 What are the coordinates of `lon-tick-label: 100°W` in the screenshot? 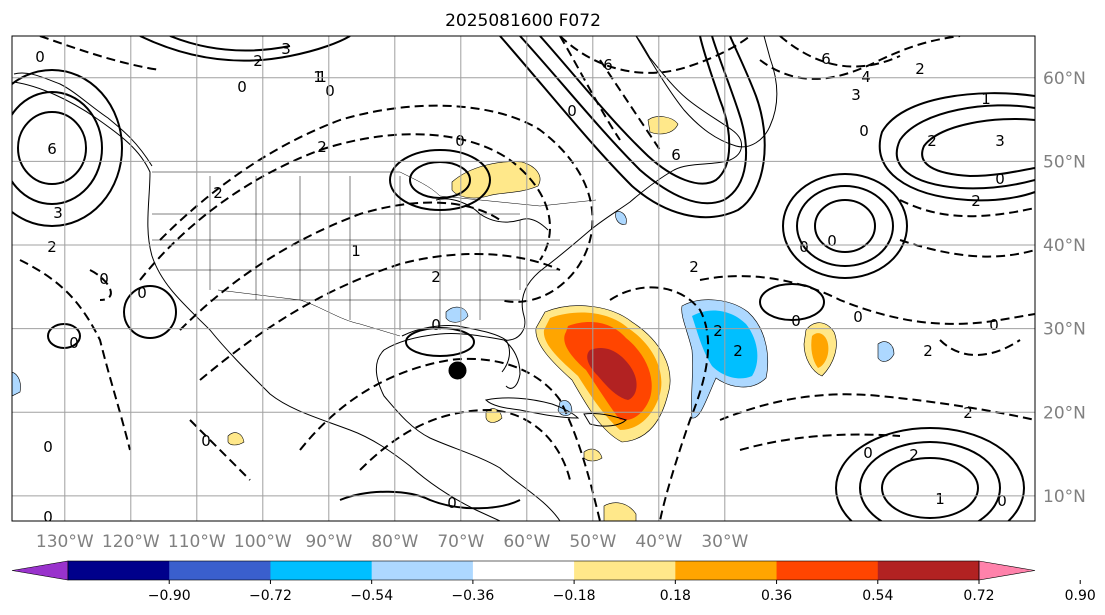 It's located at (263, 542).